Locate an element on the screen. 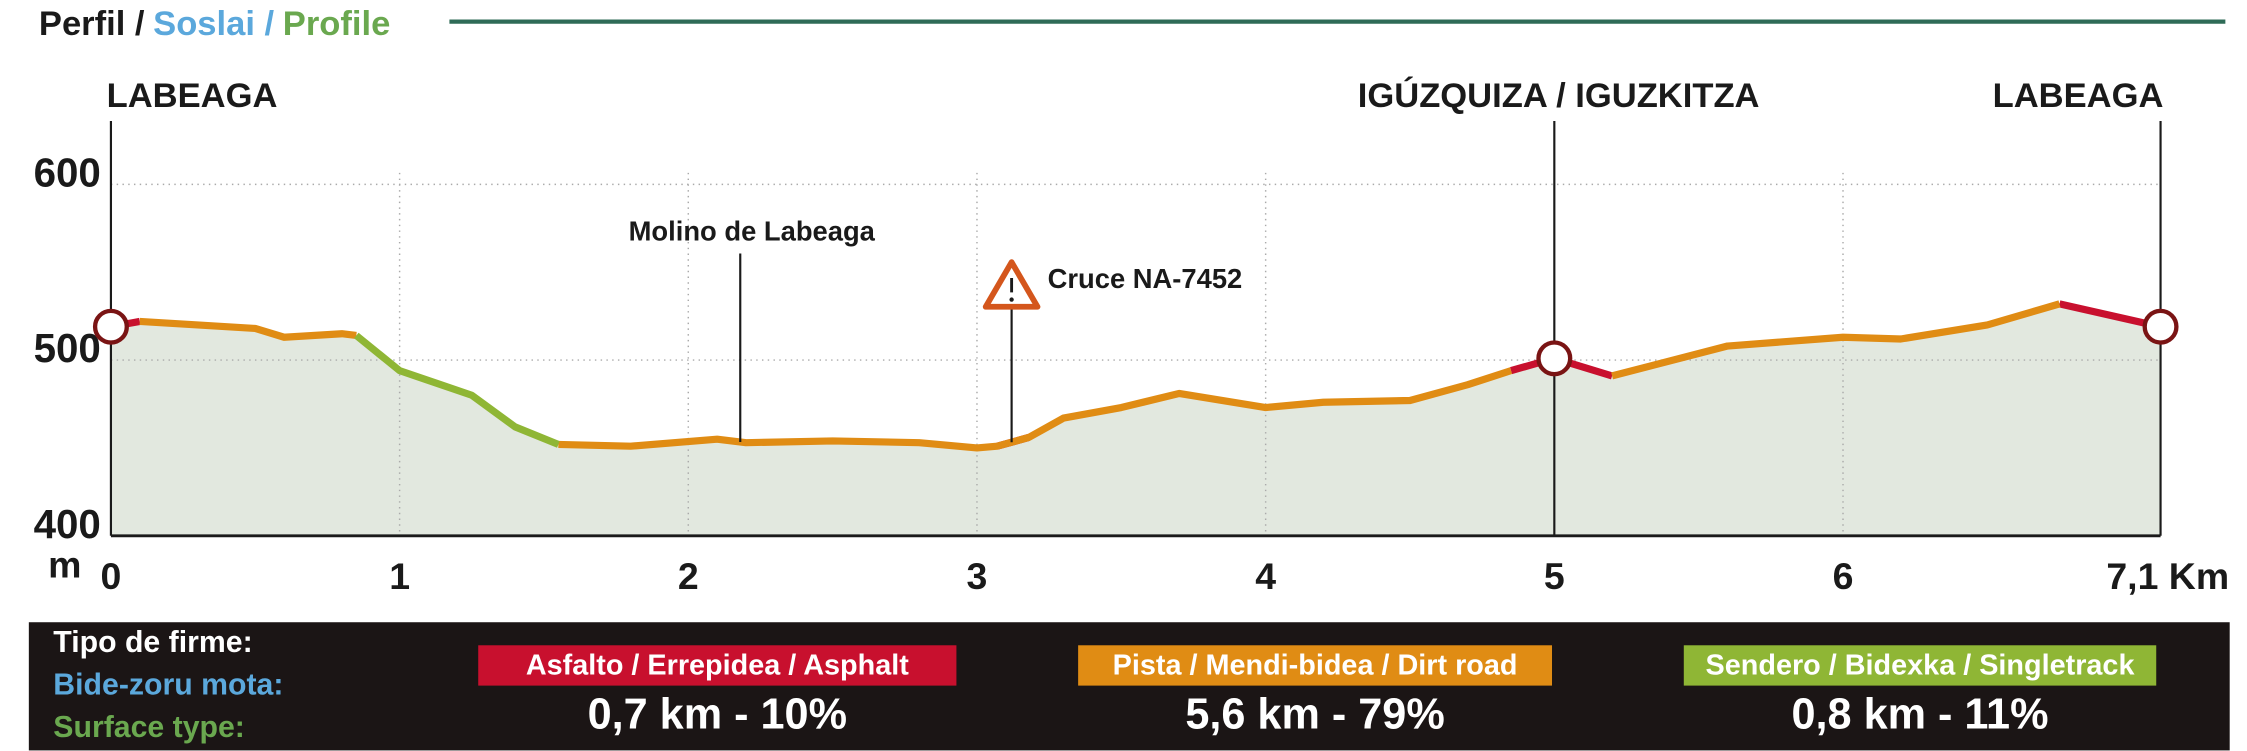 This screenshot has width=2247, height=751. legend-label: Pista / Mendi-bidea / Dirt road is located at coordinates (1315, 665).